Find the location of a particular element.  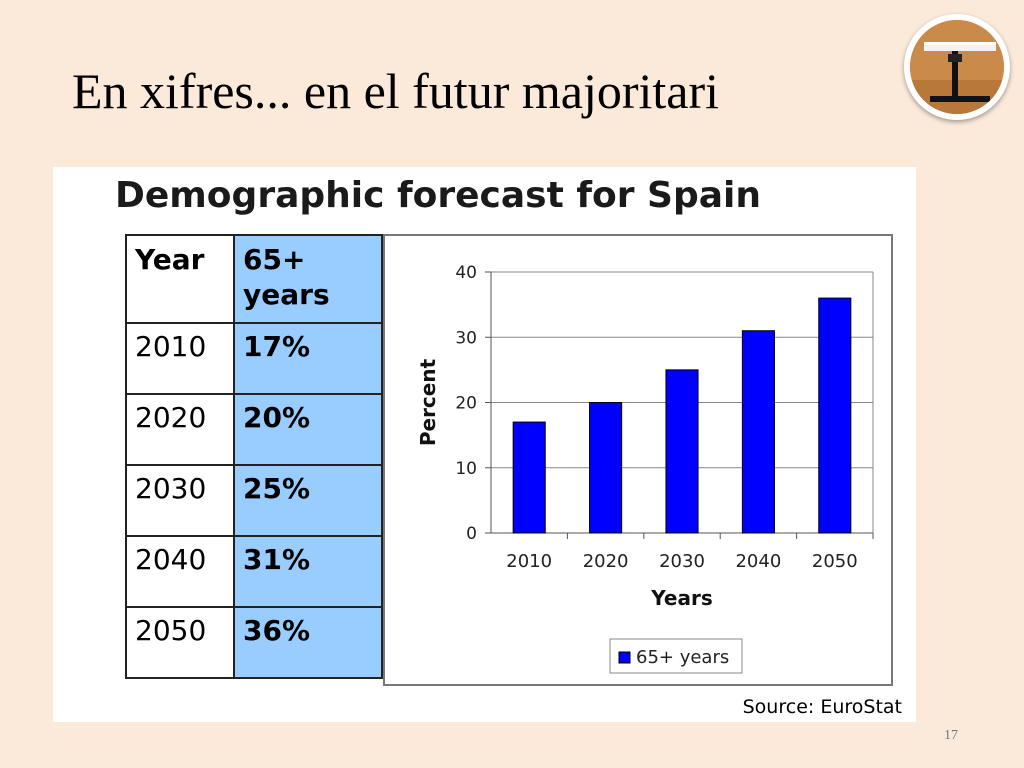

table-row: 2040 31% is located at coordinates (254, 571).